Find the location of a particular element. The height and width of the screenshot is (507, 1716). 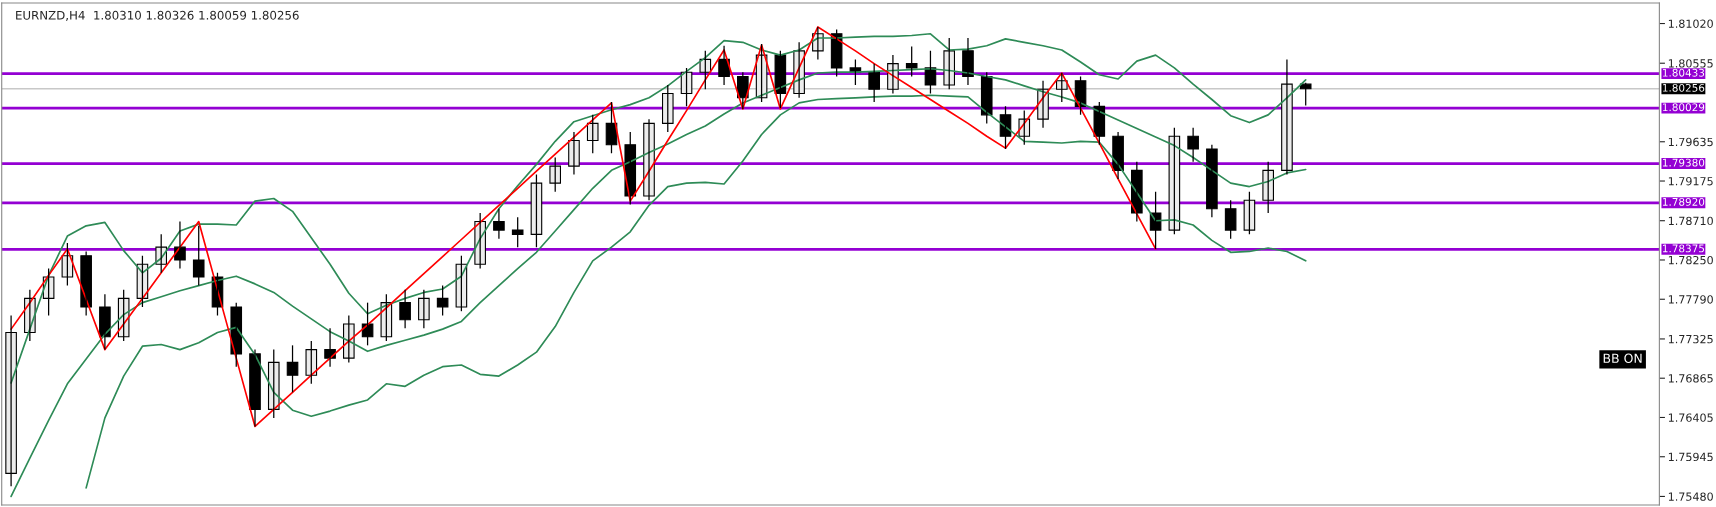

text: EURNZD,H4 1.80310 1.80326 1.80059 1.80256 is located at coordinates (157, 15).